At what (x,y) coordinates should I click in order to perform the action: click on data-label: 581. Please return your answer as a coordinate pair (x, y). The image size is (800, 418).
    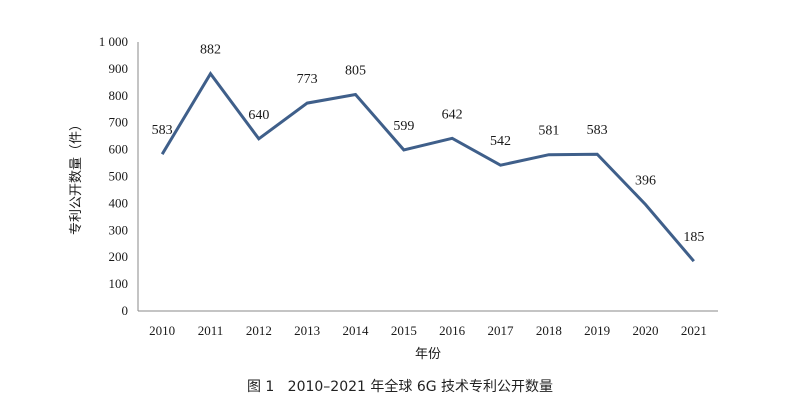
    Looking at the image, I should click on (548, 131).